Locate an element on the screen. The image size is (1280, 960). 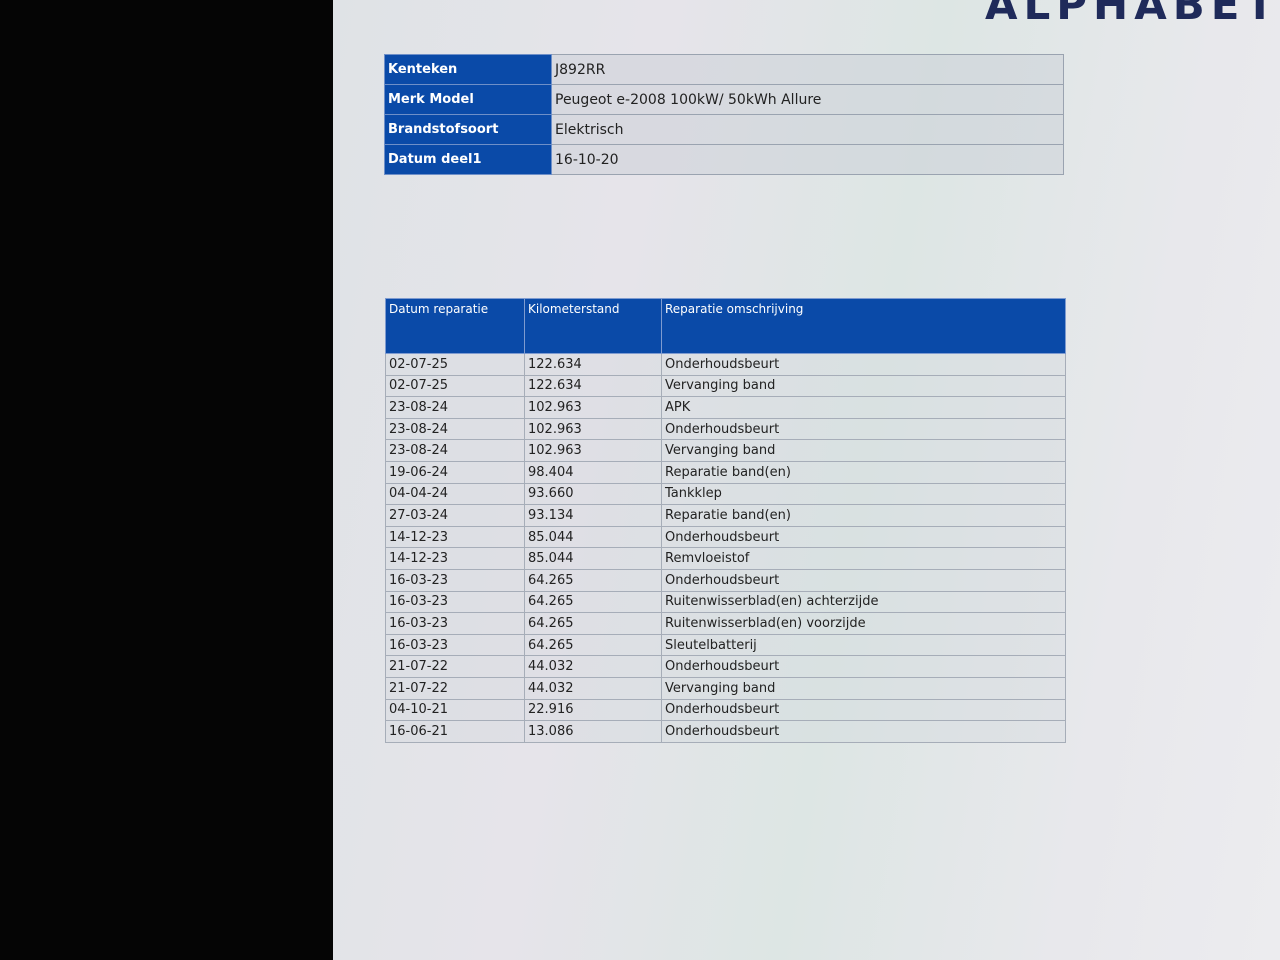
cell-datum: 19-06-24 is located at coordinates (455, 472).